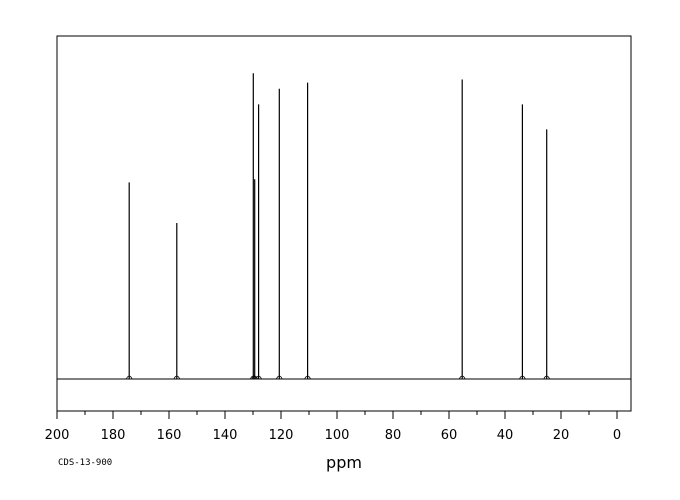 This screenshot has height=500, width=680. What do you see at coordinates (113, 435) in the screenshot?
I see `tick-label-180: 180` at bounding box center [113, 435].